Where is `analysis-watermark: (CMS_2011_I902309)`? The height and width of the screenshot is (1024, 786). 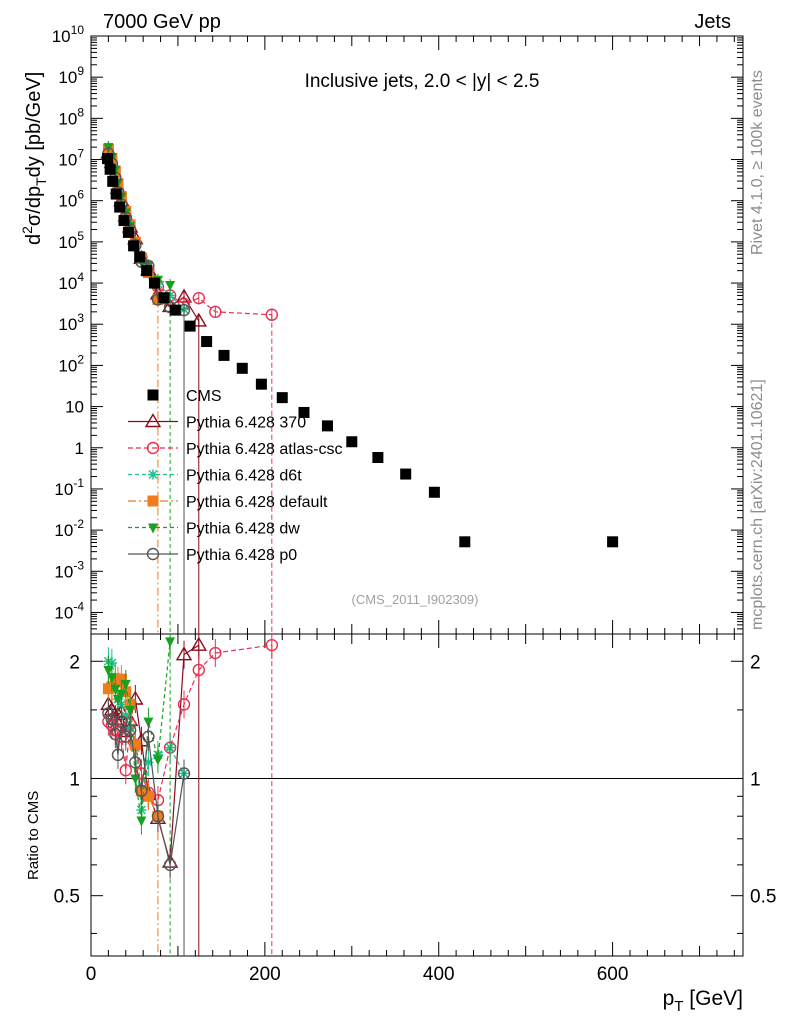
analysis-watermark: (CMS_2011_I902309) is located at coordinates (415, 599).